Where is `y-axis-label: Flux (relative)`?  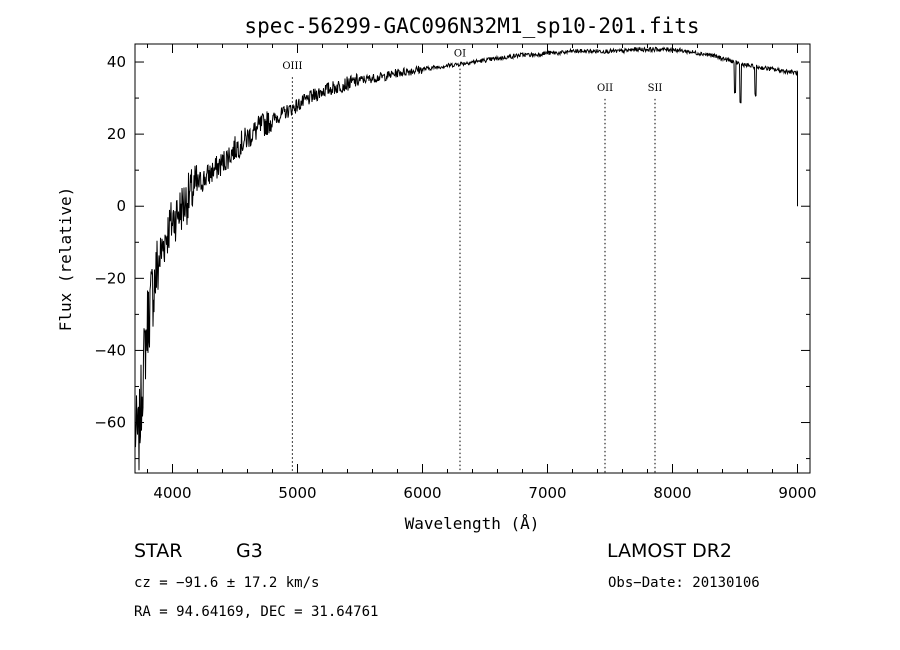
y-axis-label: Flux (relative) is located at coordinates (65, 259).